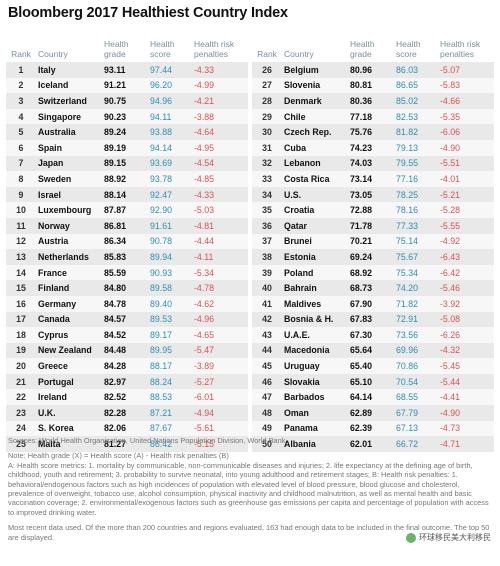 The height and width of the screenshot is (566, 500). What do you see at coordinates (21, 444) in the screenshot?
I see `rank-cell: 25` at bounding box center [21, 444].